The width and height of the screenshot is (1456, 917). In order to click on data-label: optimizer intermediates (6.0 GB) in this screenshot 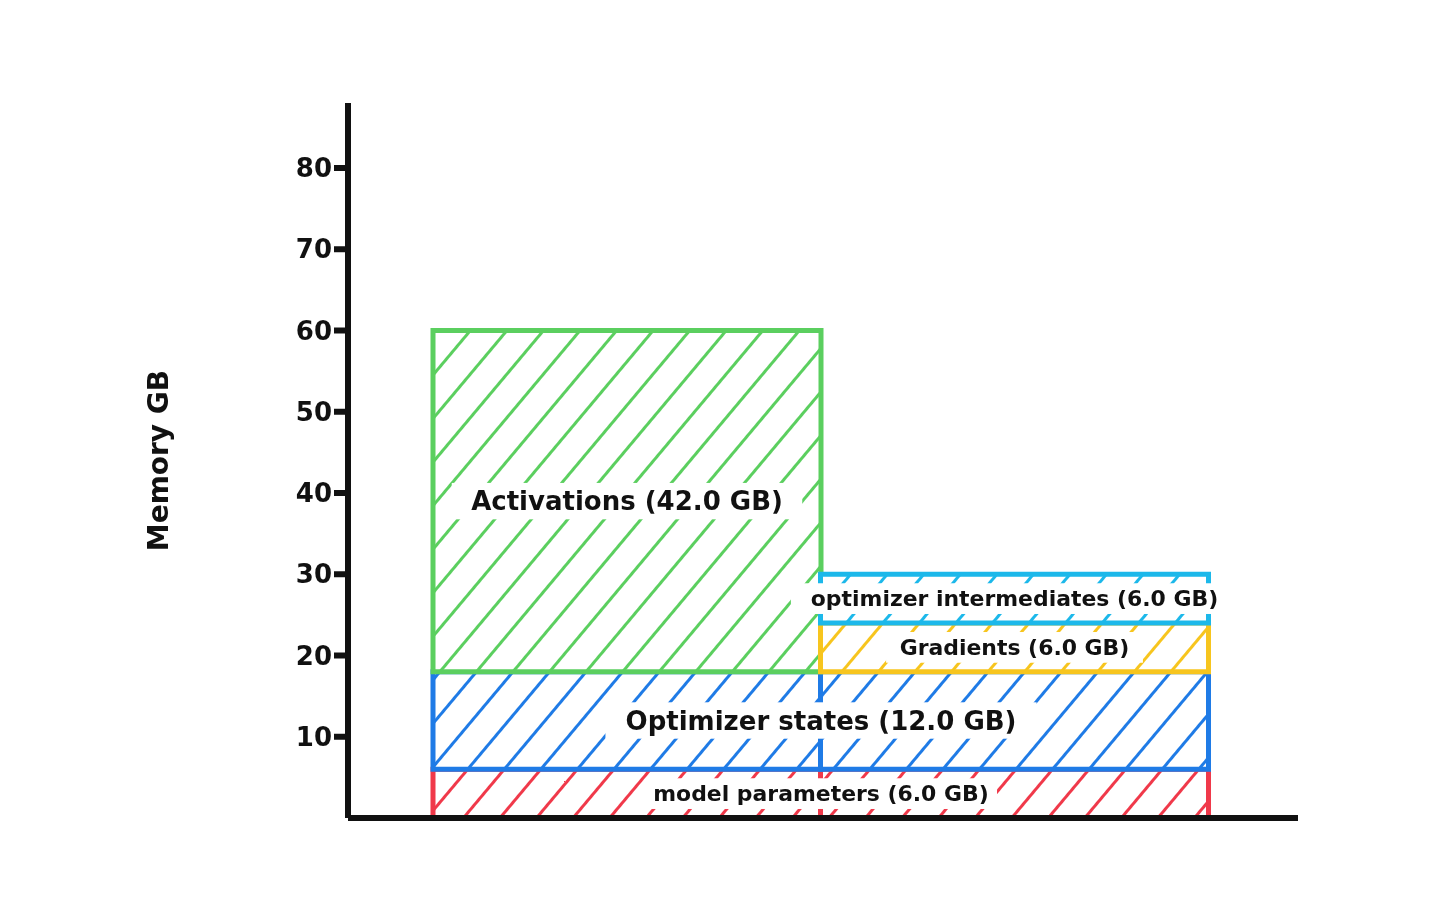, I will do `click(1014, 599)`.